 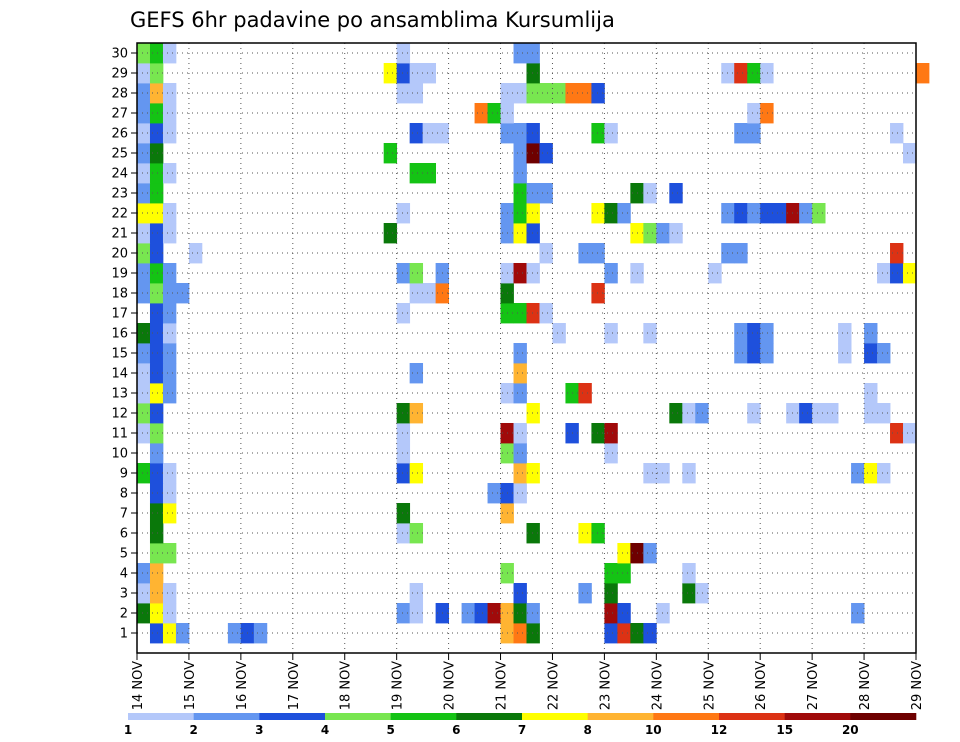 I want to click on y-tick-label: 30, so click(x=119, y=54).